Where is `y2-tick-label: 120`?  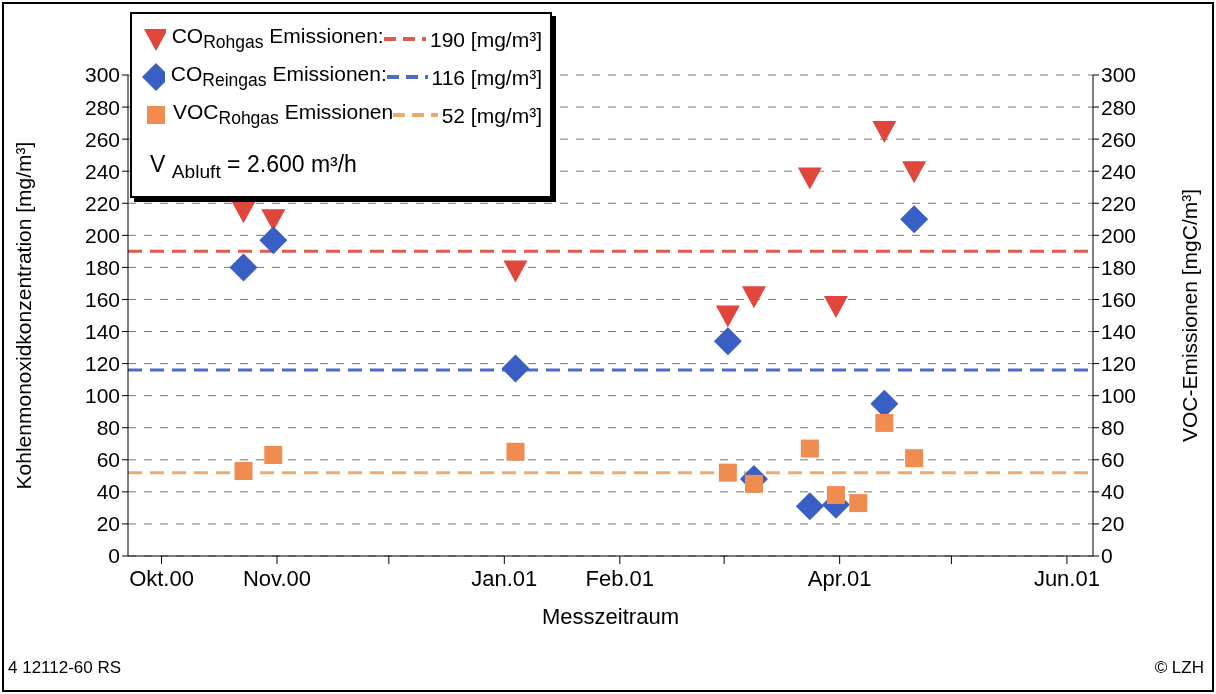 y2-tick-label: 120 is located at coordinates (1119, 364).